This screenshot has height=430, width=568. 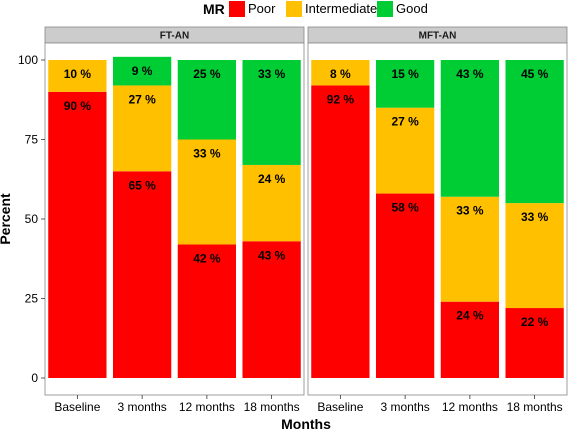 I want to click on legend: MR Poor Intermediate Good, so click(x=315, y=9).